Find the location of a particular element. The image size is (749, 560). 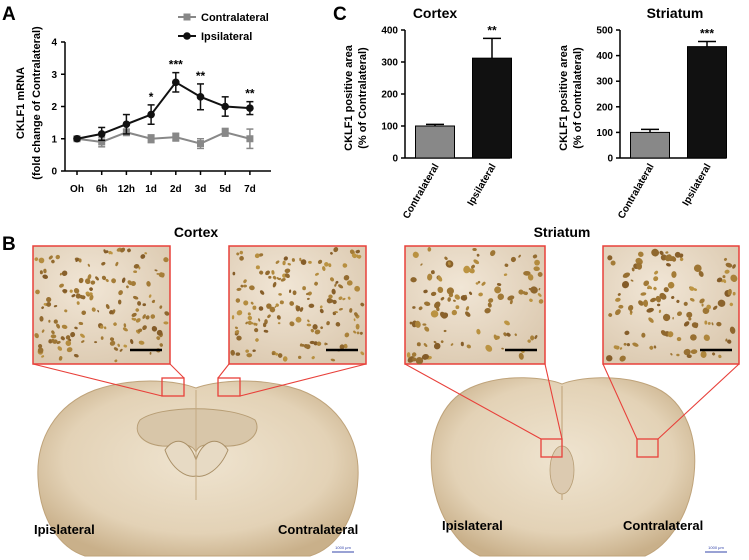

x-tick-label: Contralateral is located at coordinates (636, 191).